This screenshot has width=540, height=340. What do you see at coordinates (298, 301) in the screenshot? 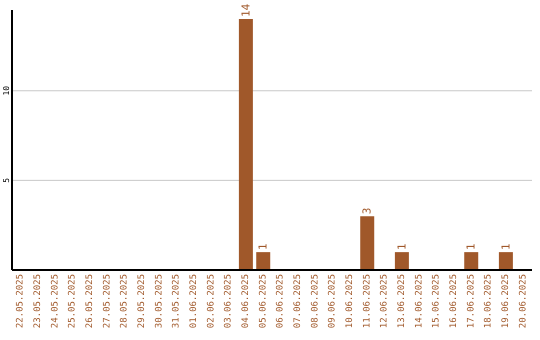
I see `x-tick-label: 07.06.2025` at bounding box center [298, 301].